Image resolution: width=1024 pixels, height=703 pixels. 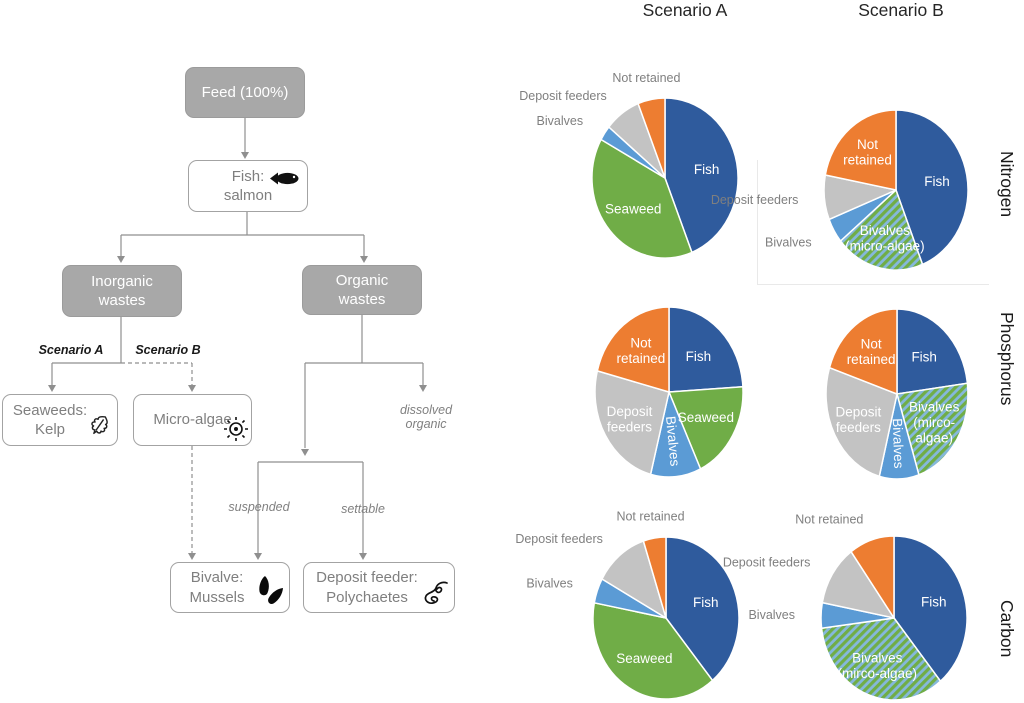 I want to click on fish-box: Fish: salmon, so click(x=248, y=186).